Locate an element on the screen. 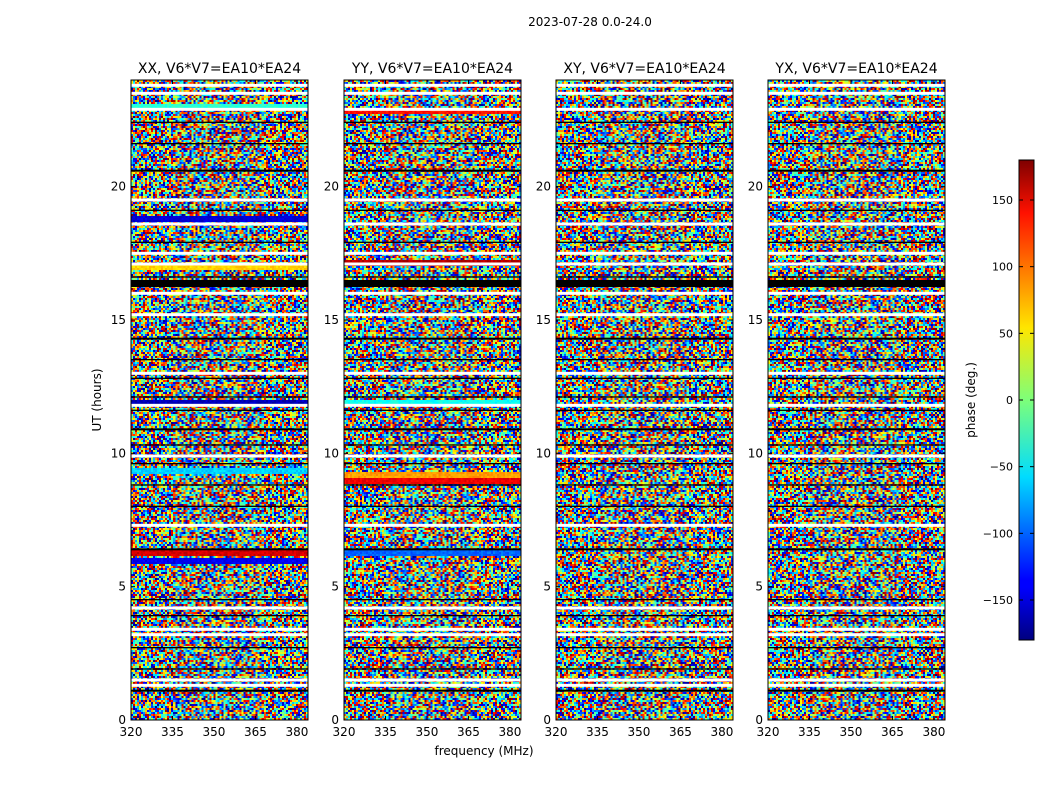 This screenshot has width=1050, height=800. y-tick-label: 10 is located at coordinates (543, 453).